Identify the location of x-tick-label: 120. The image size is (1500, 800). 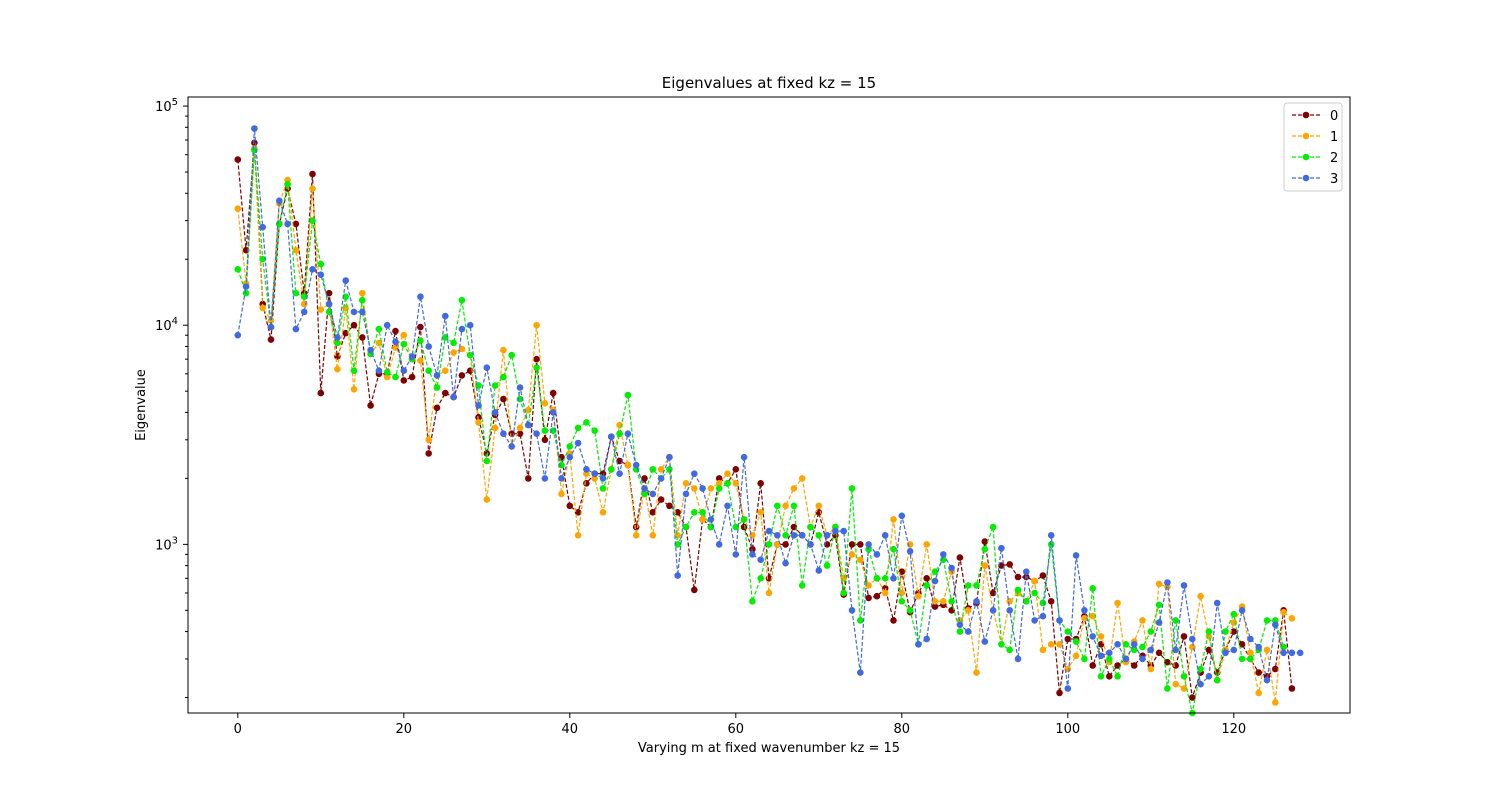
(1233, 729).